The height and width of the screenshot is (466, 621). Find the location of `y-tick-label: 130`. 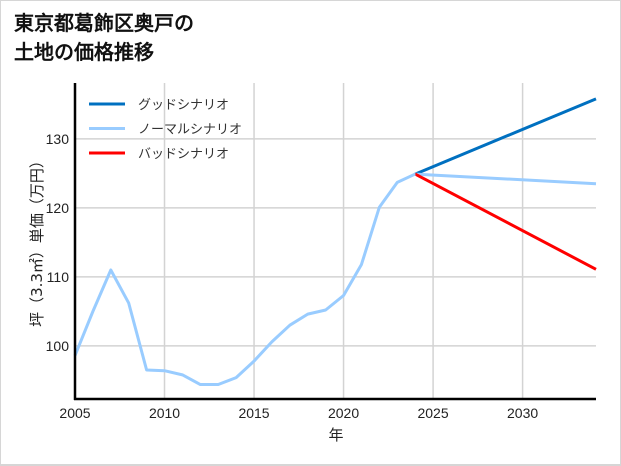

y-tick-label: 130 is located at coordinates (58, 139).